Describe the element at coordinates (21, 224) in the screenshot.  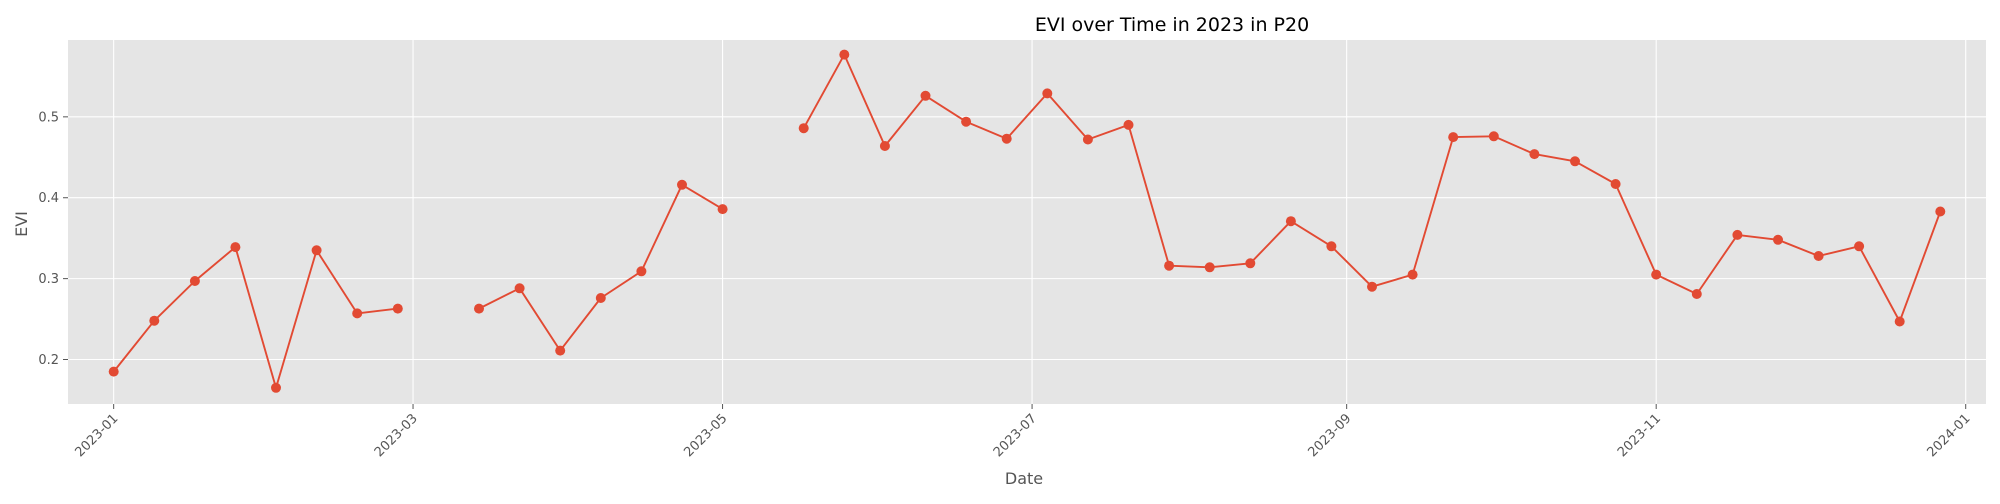
I see `y-axis-label: EVI` at that location.